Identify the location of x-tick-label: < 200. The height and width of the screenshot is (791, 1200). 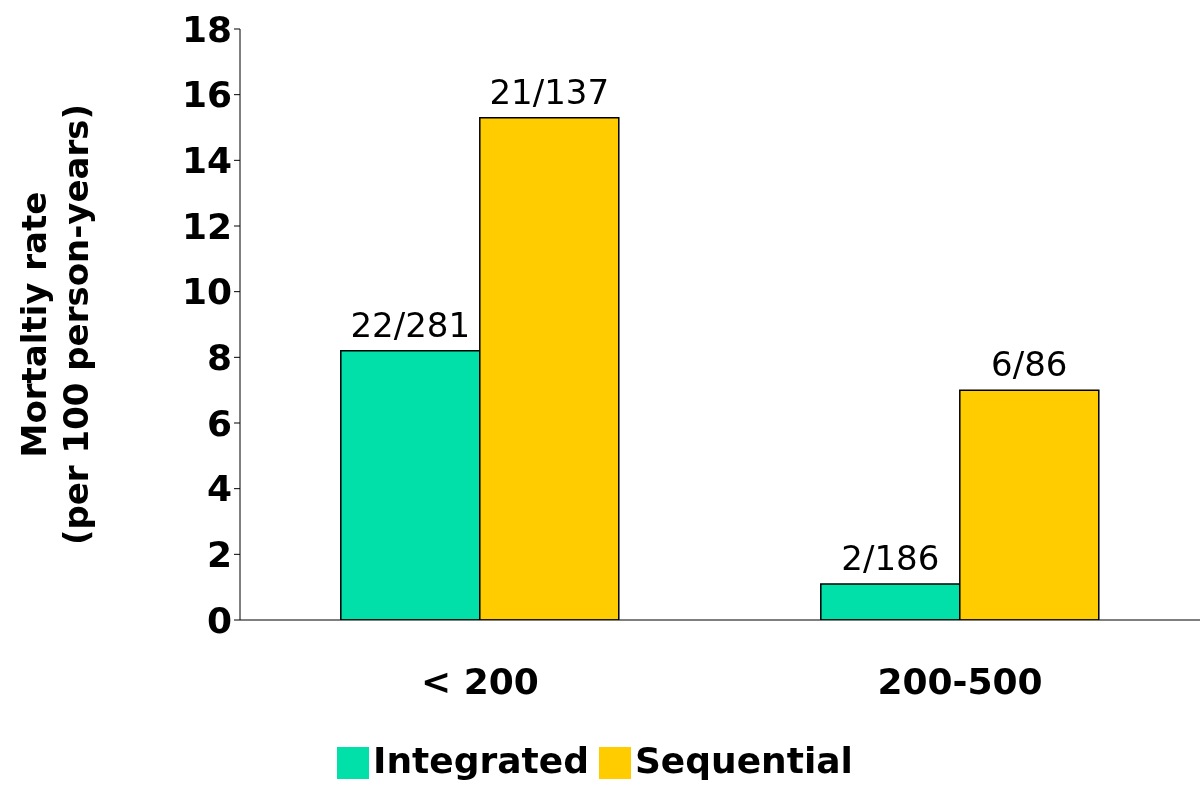
(480, 681).